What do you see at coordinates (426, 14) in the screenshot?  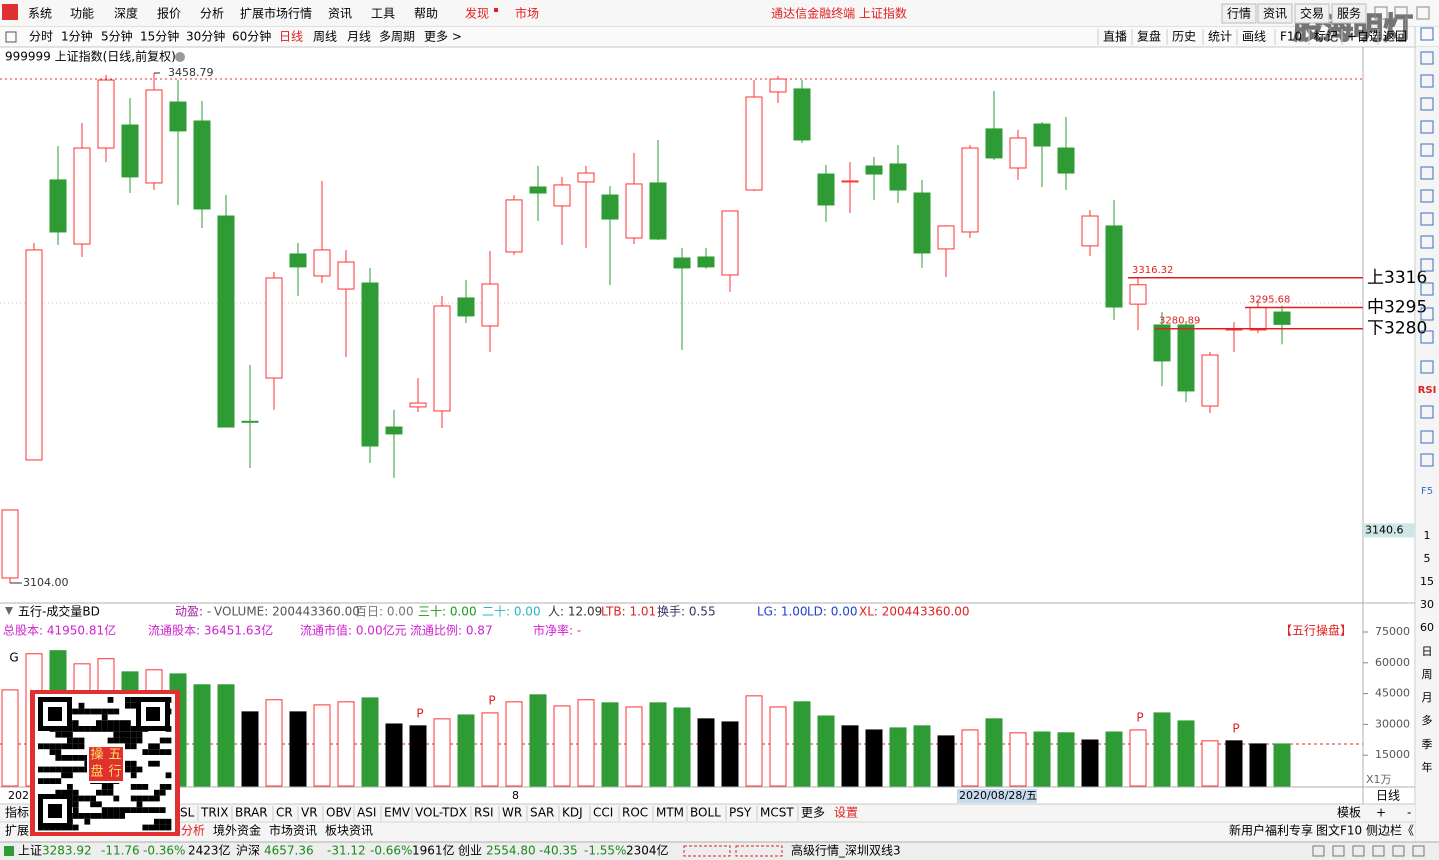 I see `menu-item: 帮助` at bounding box center [426, 14].